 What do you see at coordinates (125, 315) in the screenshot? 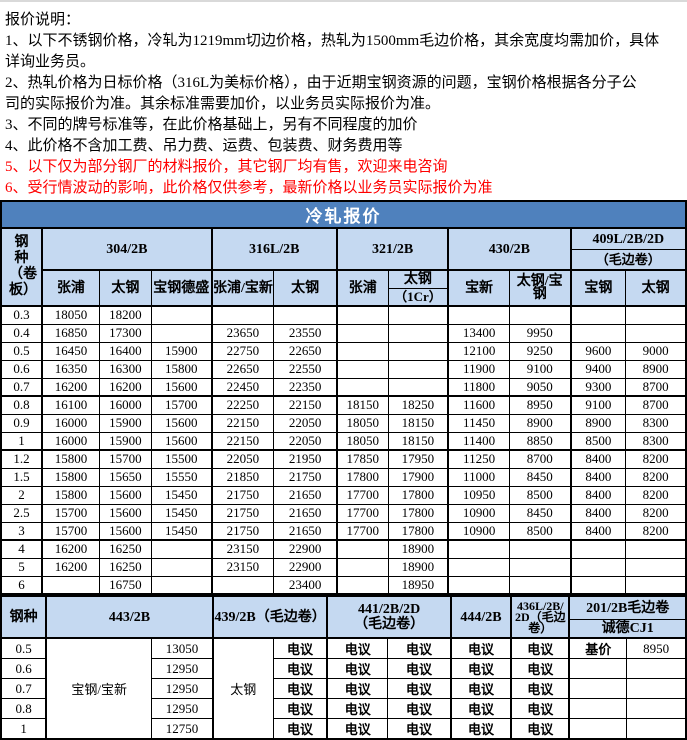
I see `price-cell: 18200` at bounding box center [125, 315].